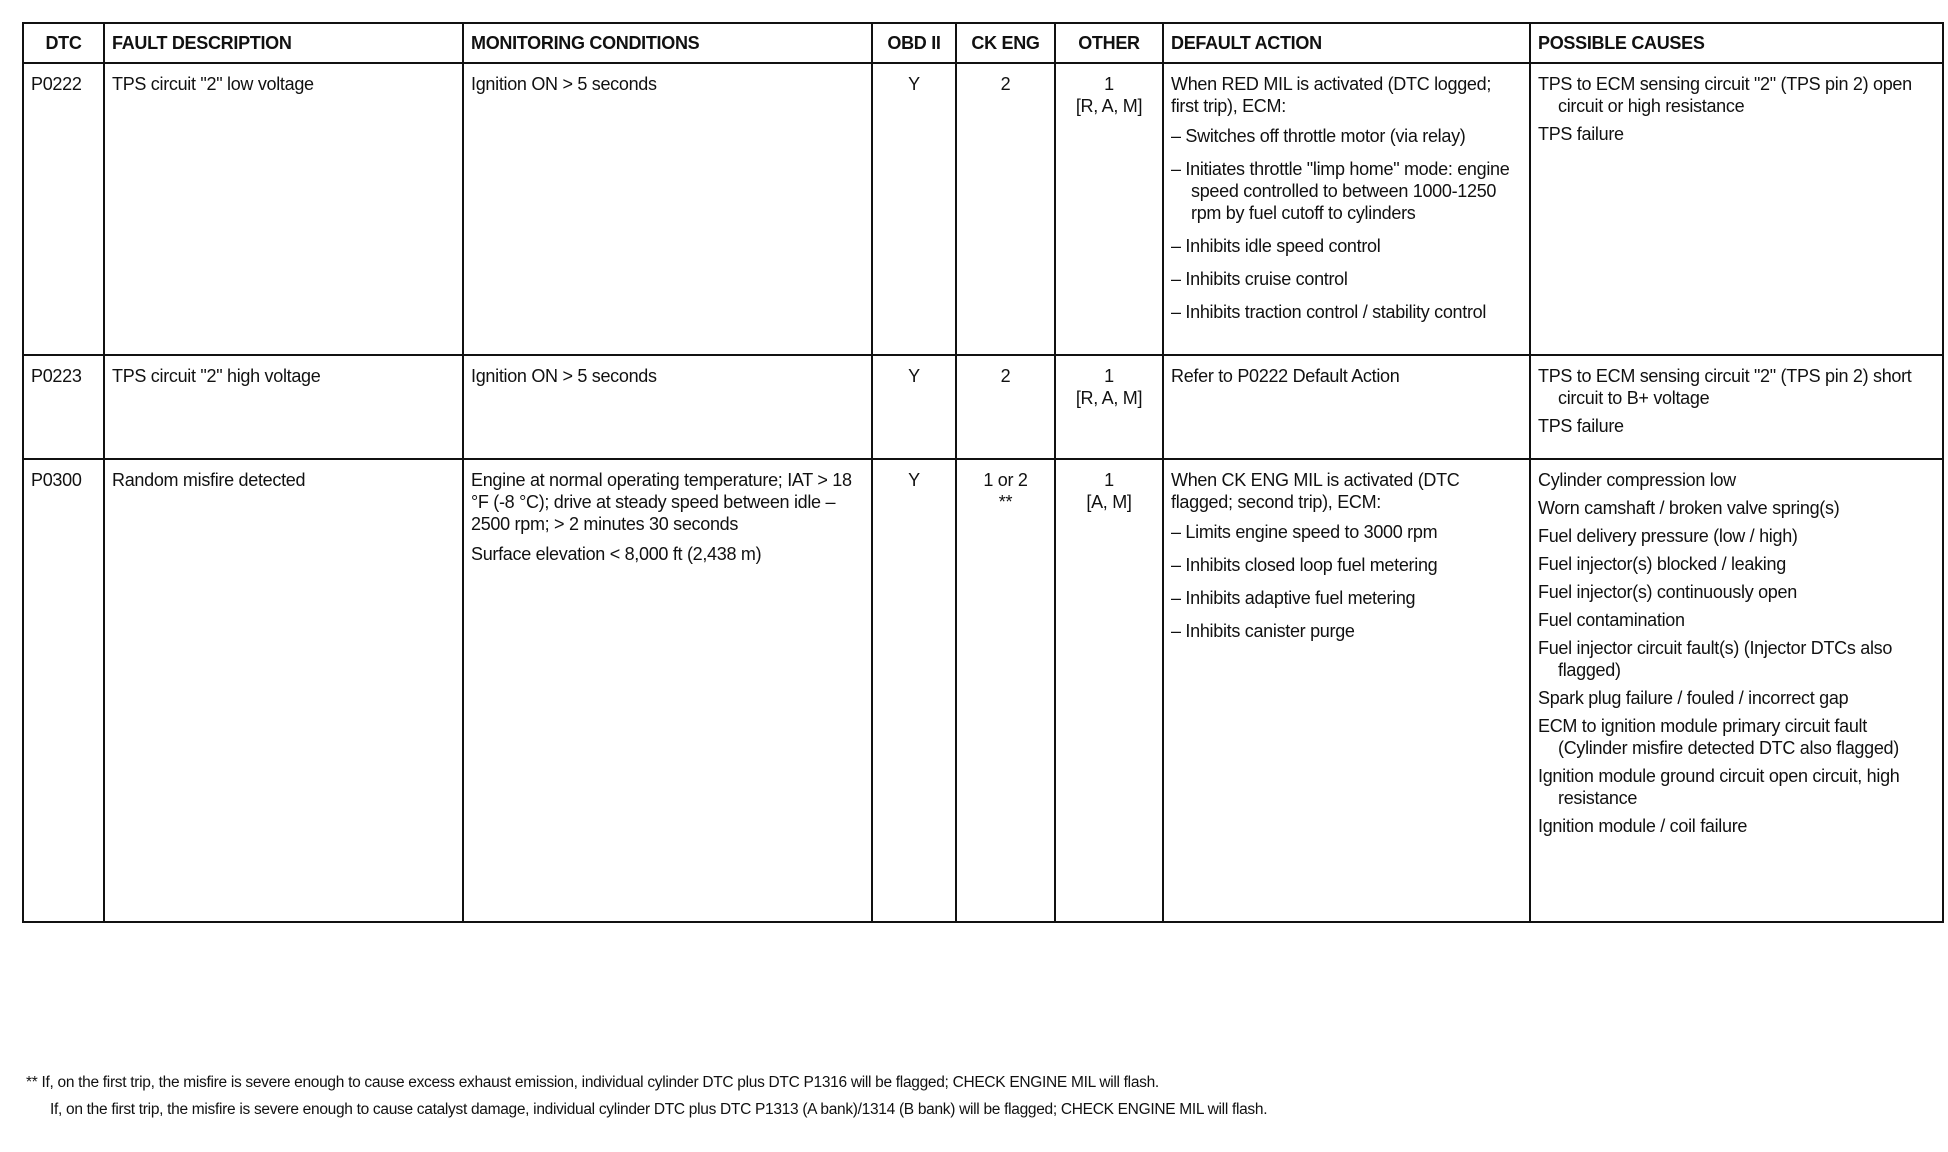 Image resolution: width=1948 pixels, height=1152 pixels. I want to click on other: 1 [A, M], so click(1109, 690).